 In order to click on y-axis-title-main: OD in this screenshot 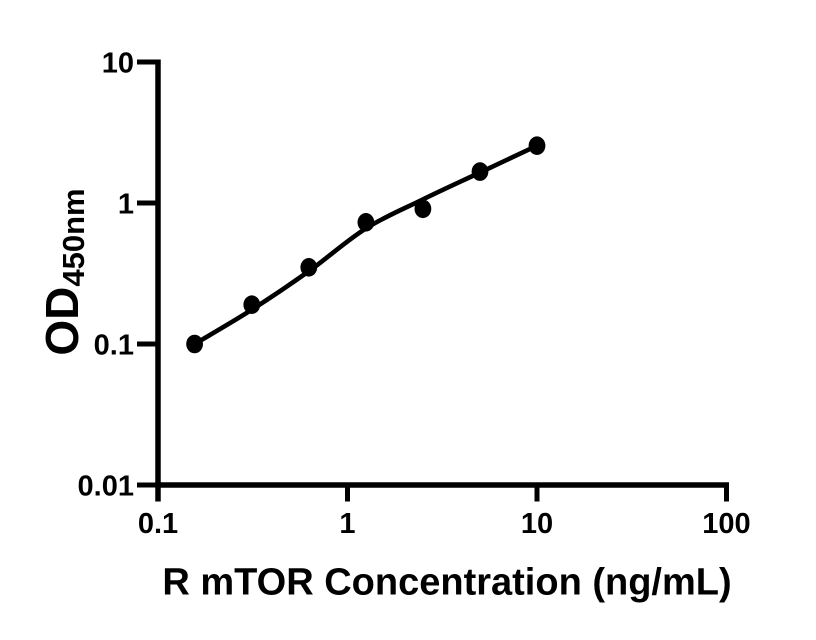, I will do `click(62, 321)`.